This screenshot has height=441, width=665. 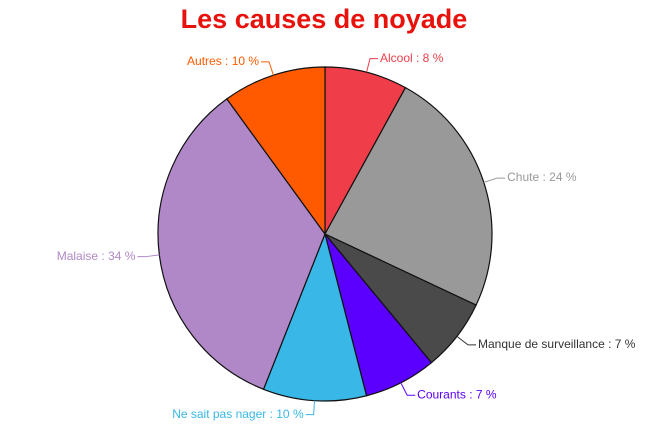 I want to click on slice-label: Autres : 10 %, so click(x=223, y=61).